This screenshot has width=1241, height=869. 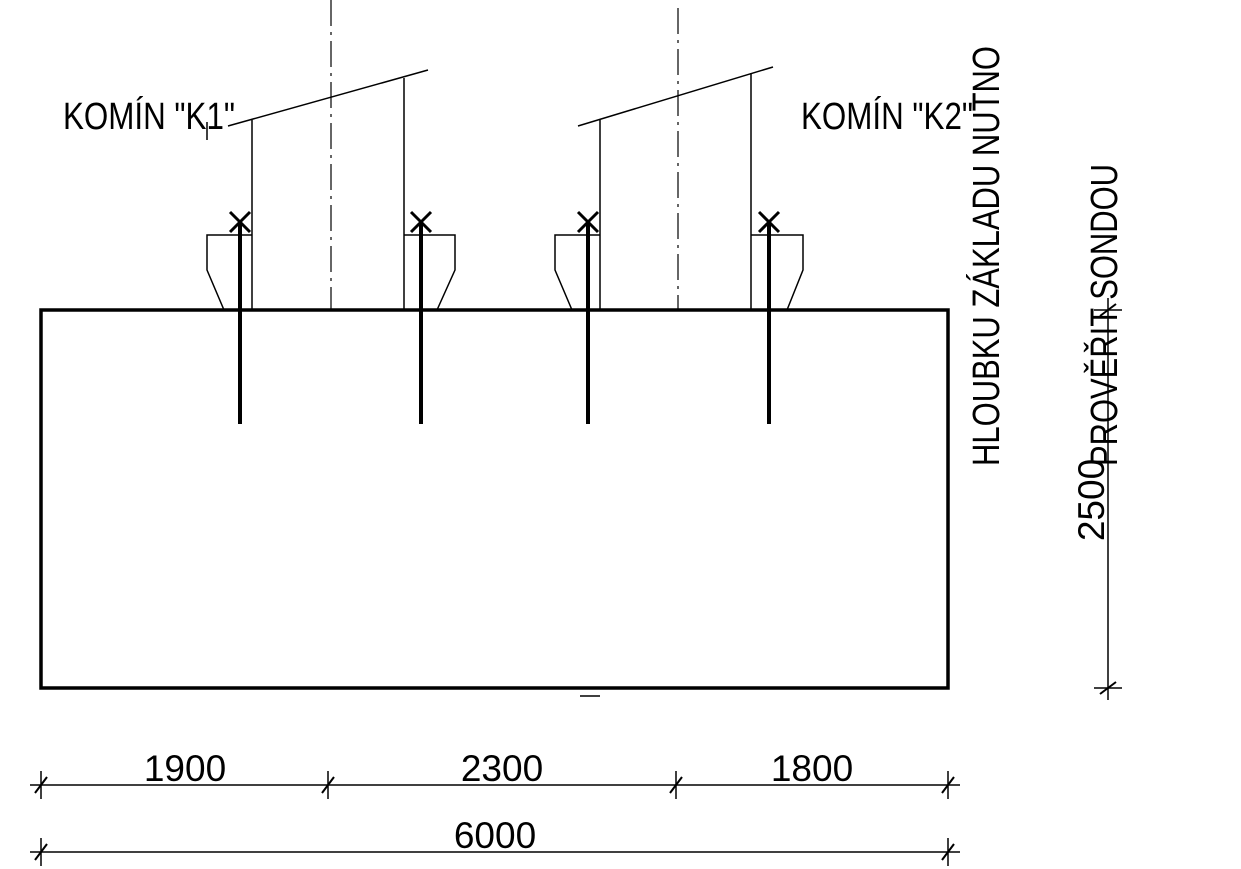 I want to click on dimension-chain, so click(x=495, y=785).